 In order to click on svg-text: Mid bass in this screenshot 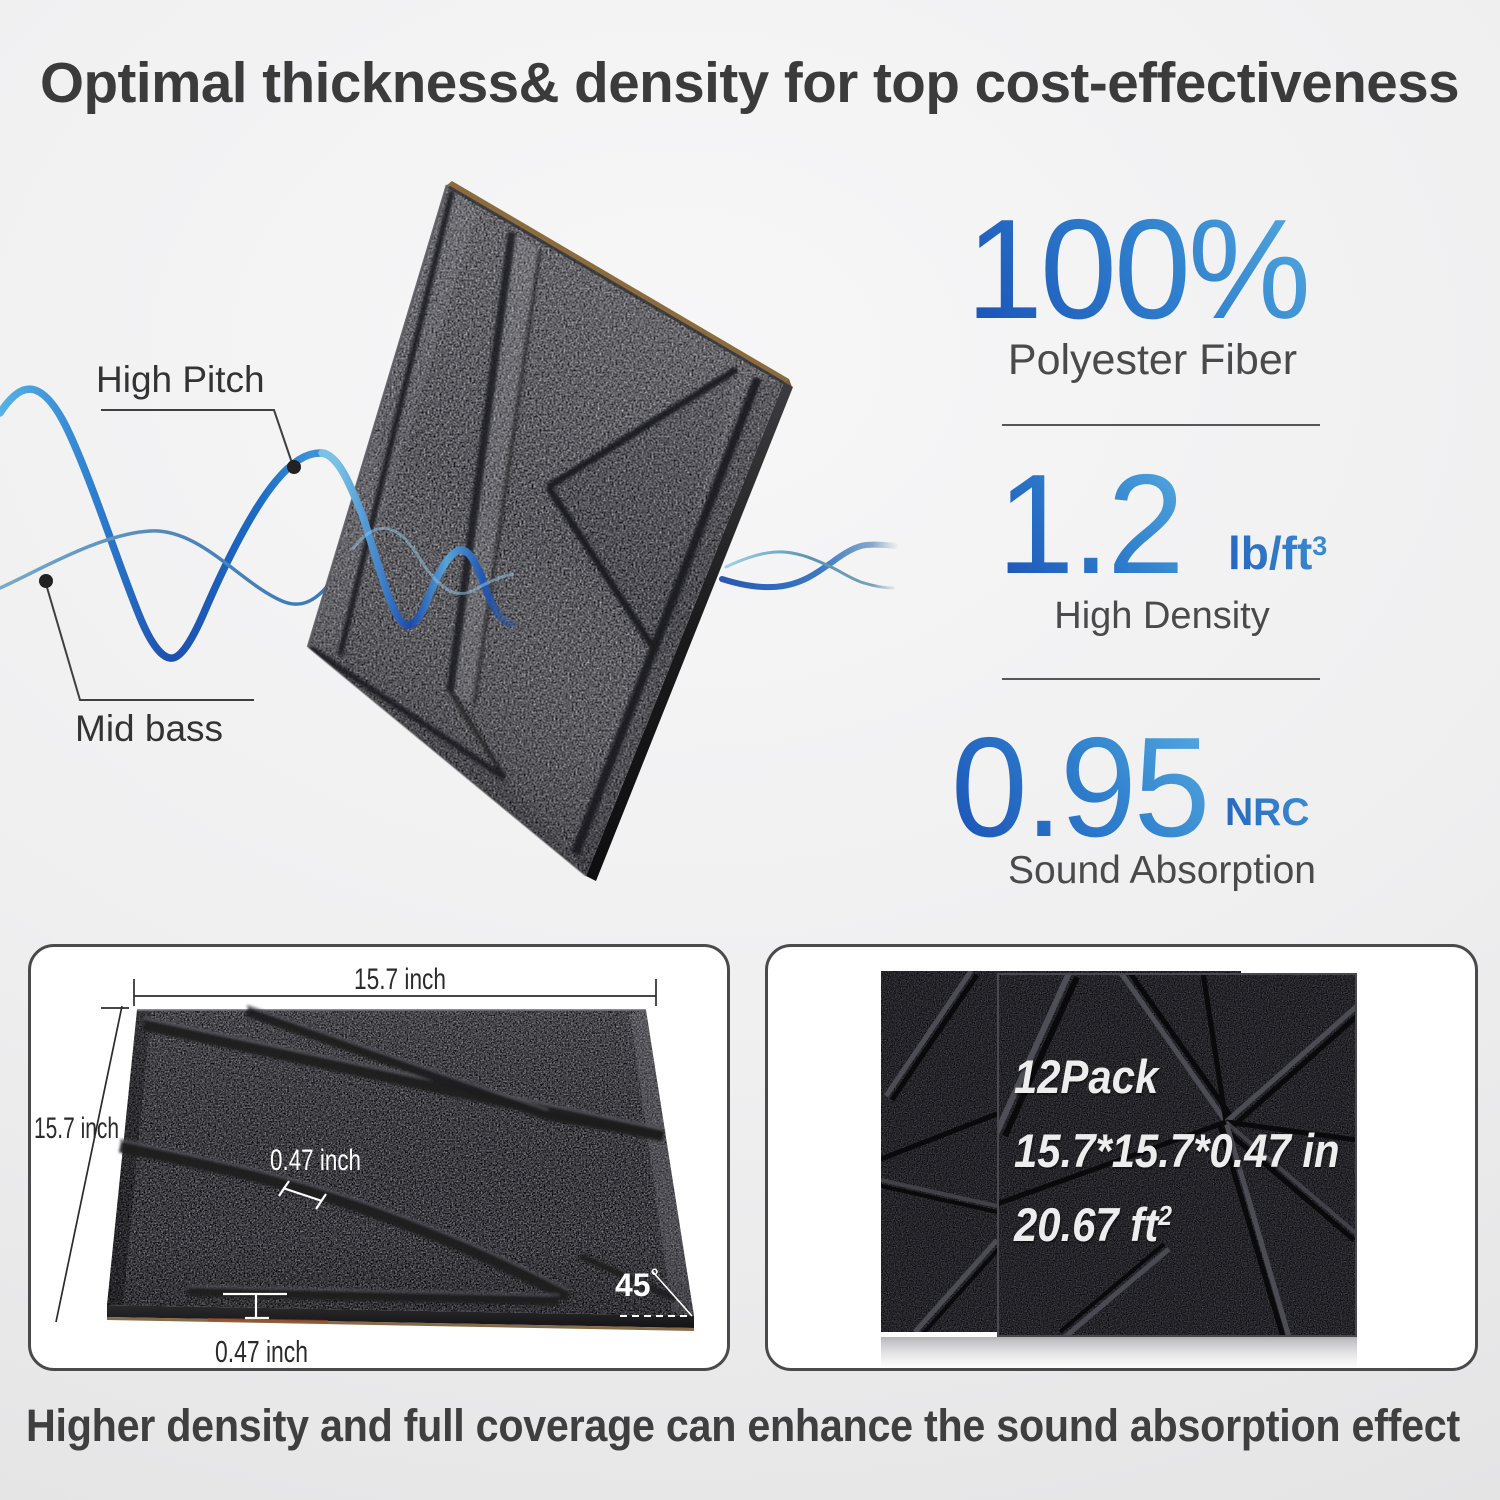, I will do `click(149, 728)`.